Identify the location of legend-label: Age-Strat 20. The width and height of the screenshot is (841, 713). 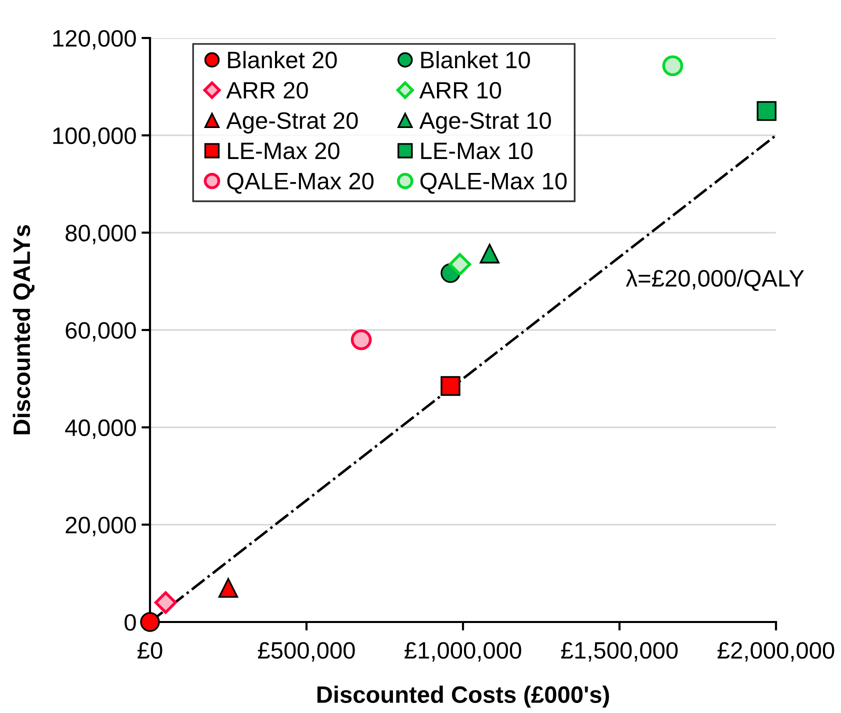
(292, 123).